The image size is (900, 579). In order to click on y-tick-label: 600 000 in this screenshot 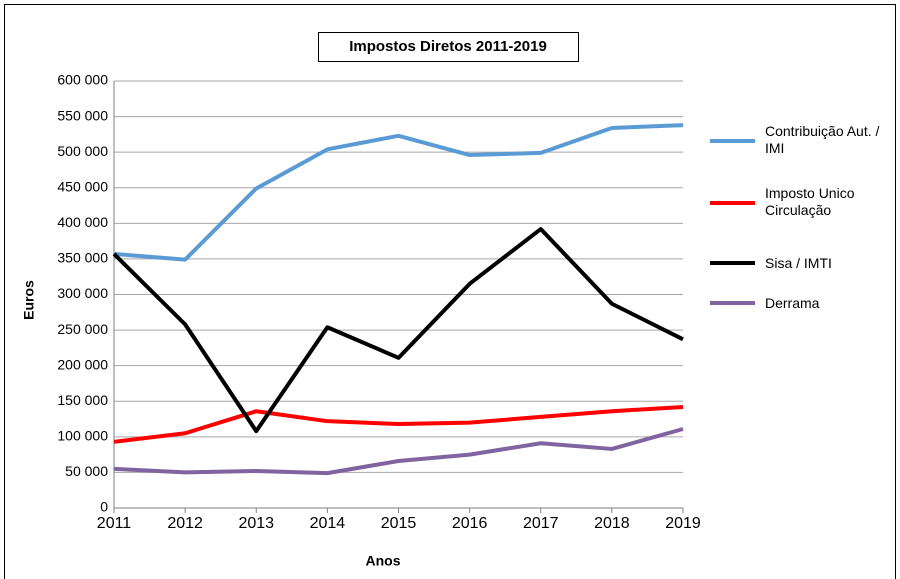, I will do `click(82, 80)`.